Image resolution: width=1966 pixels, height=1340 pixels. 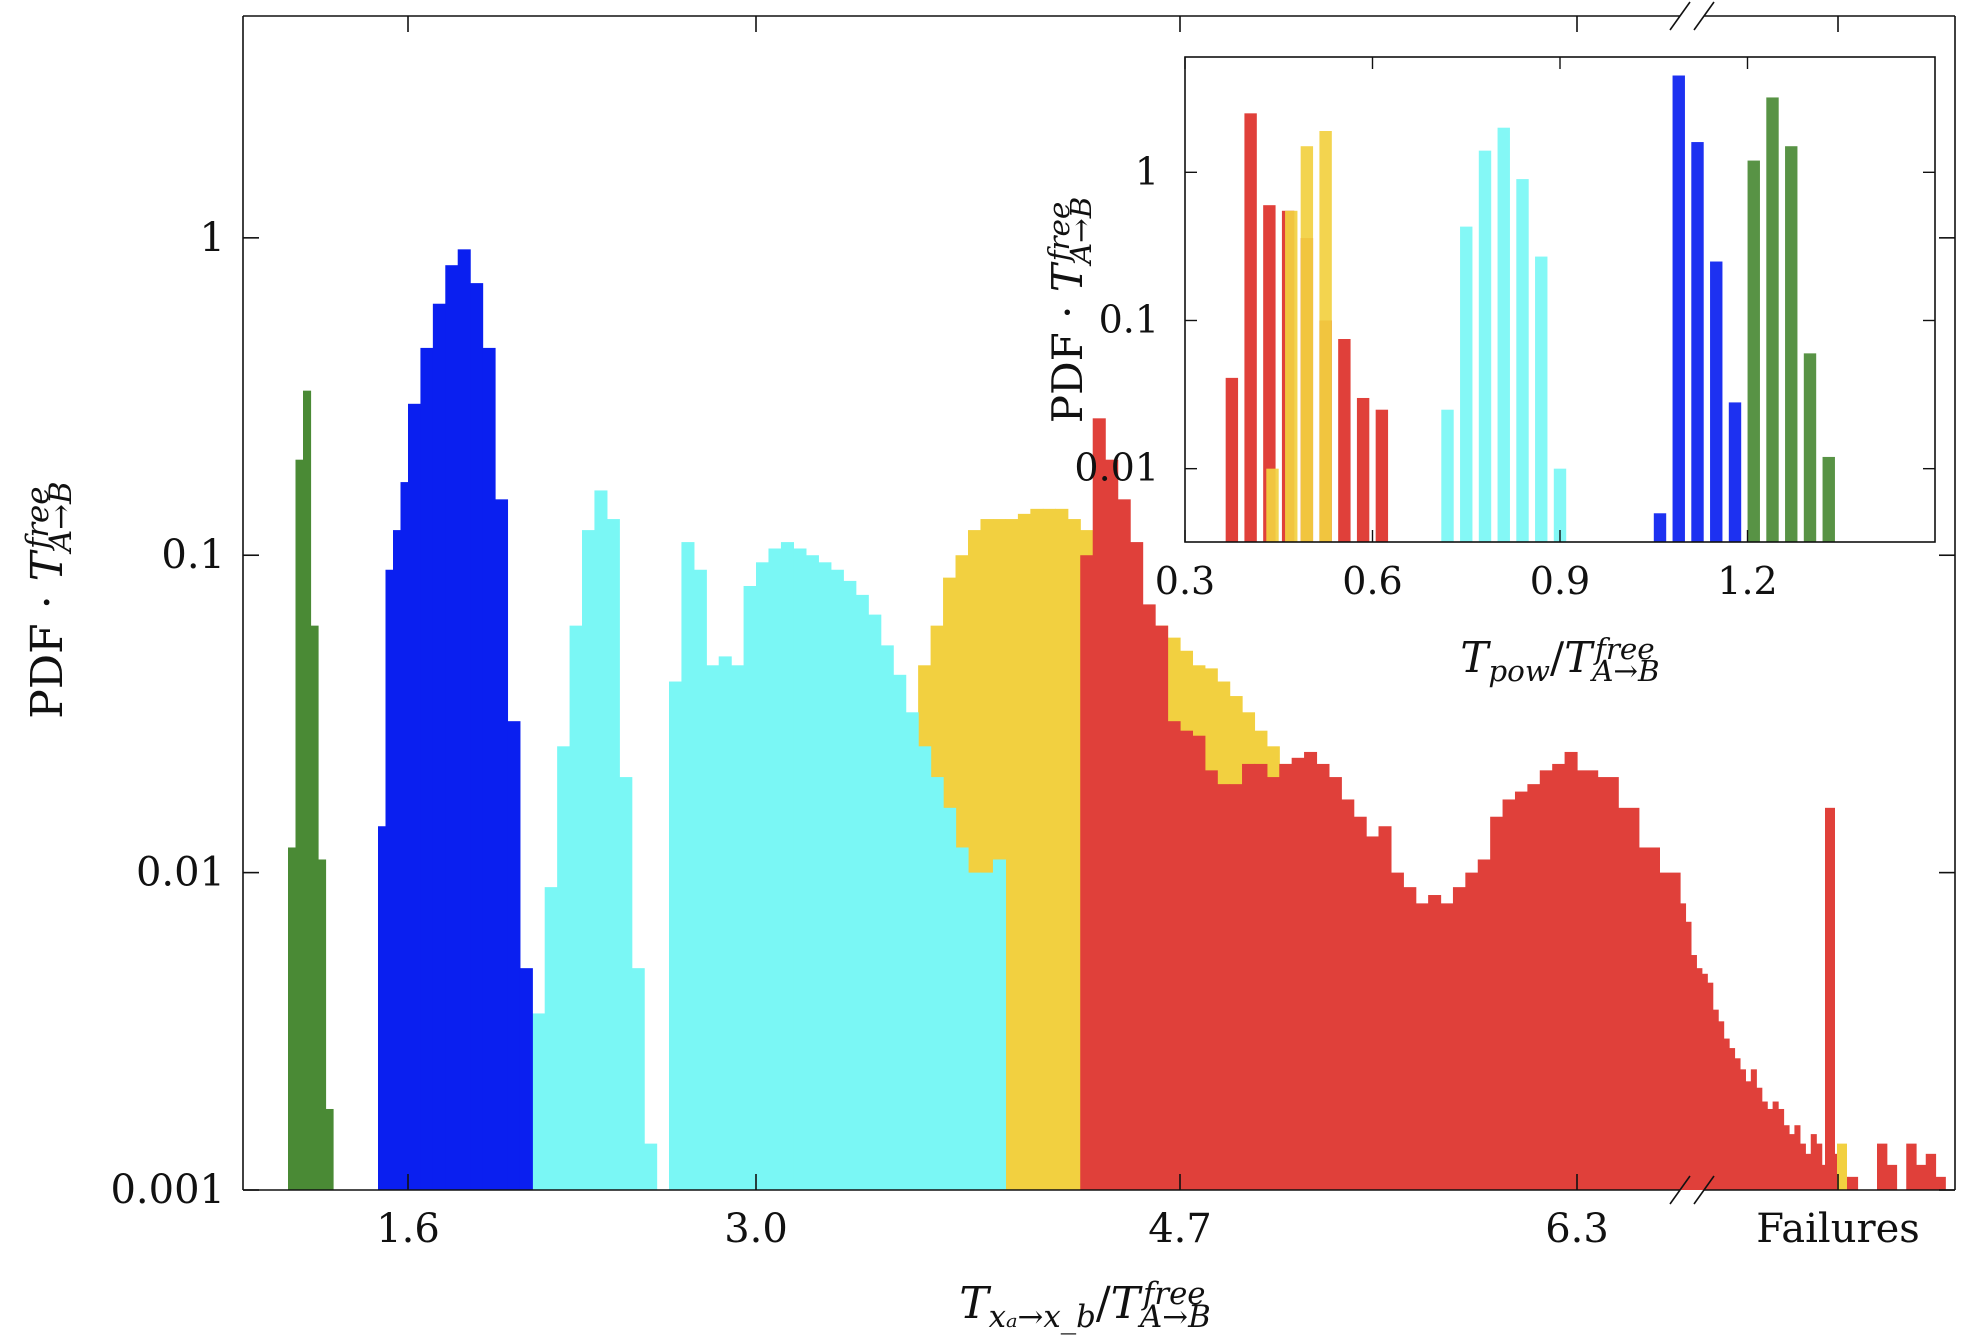 What do you see at coordinates (167, 1190) in the screenshot?
I see `main-y-tick-label: 0.001` at bounding box center [167, 1190].